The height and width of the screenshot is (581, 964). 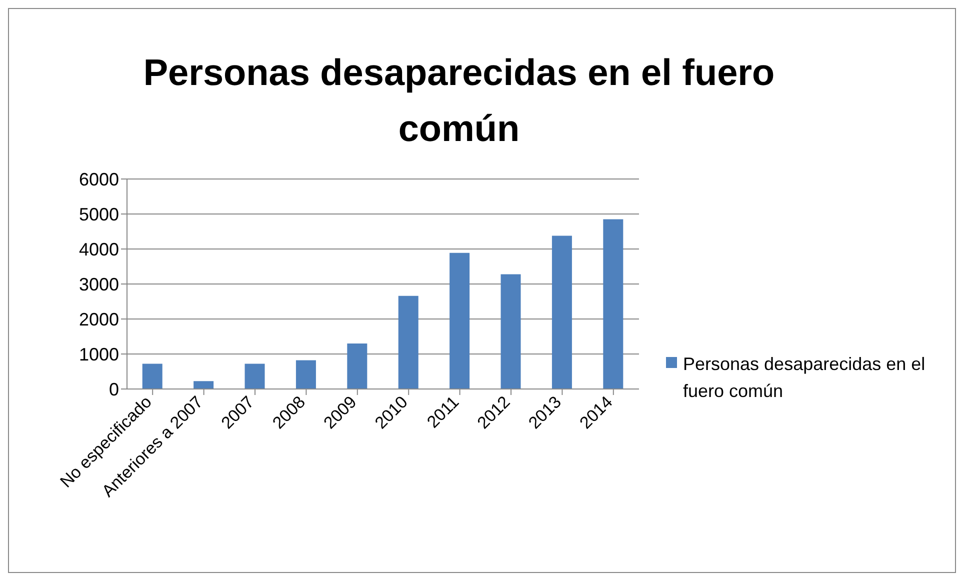 What do you see at coordinates (459, 101) in the screenshot?
I see `chart-title: Personas desaparecidas en el fuero común` at bounding box center [459, 101].